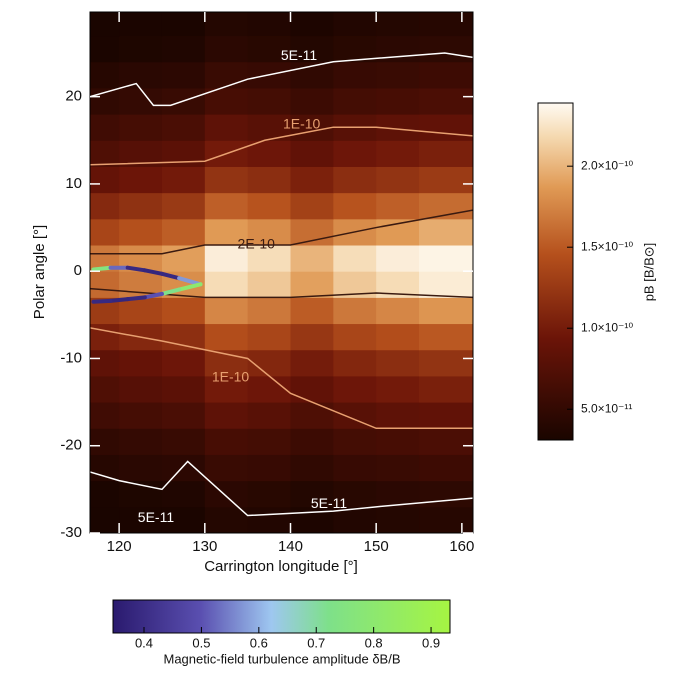  Describe the element at coordinates (231, 376) in the screenshot. I see `contour-label: 1E-10` at that location.